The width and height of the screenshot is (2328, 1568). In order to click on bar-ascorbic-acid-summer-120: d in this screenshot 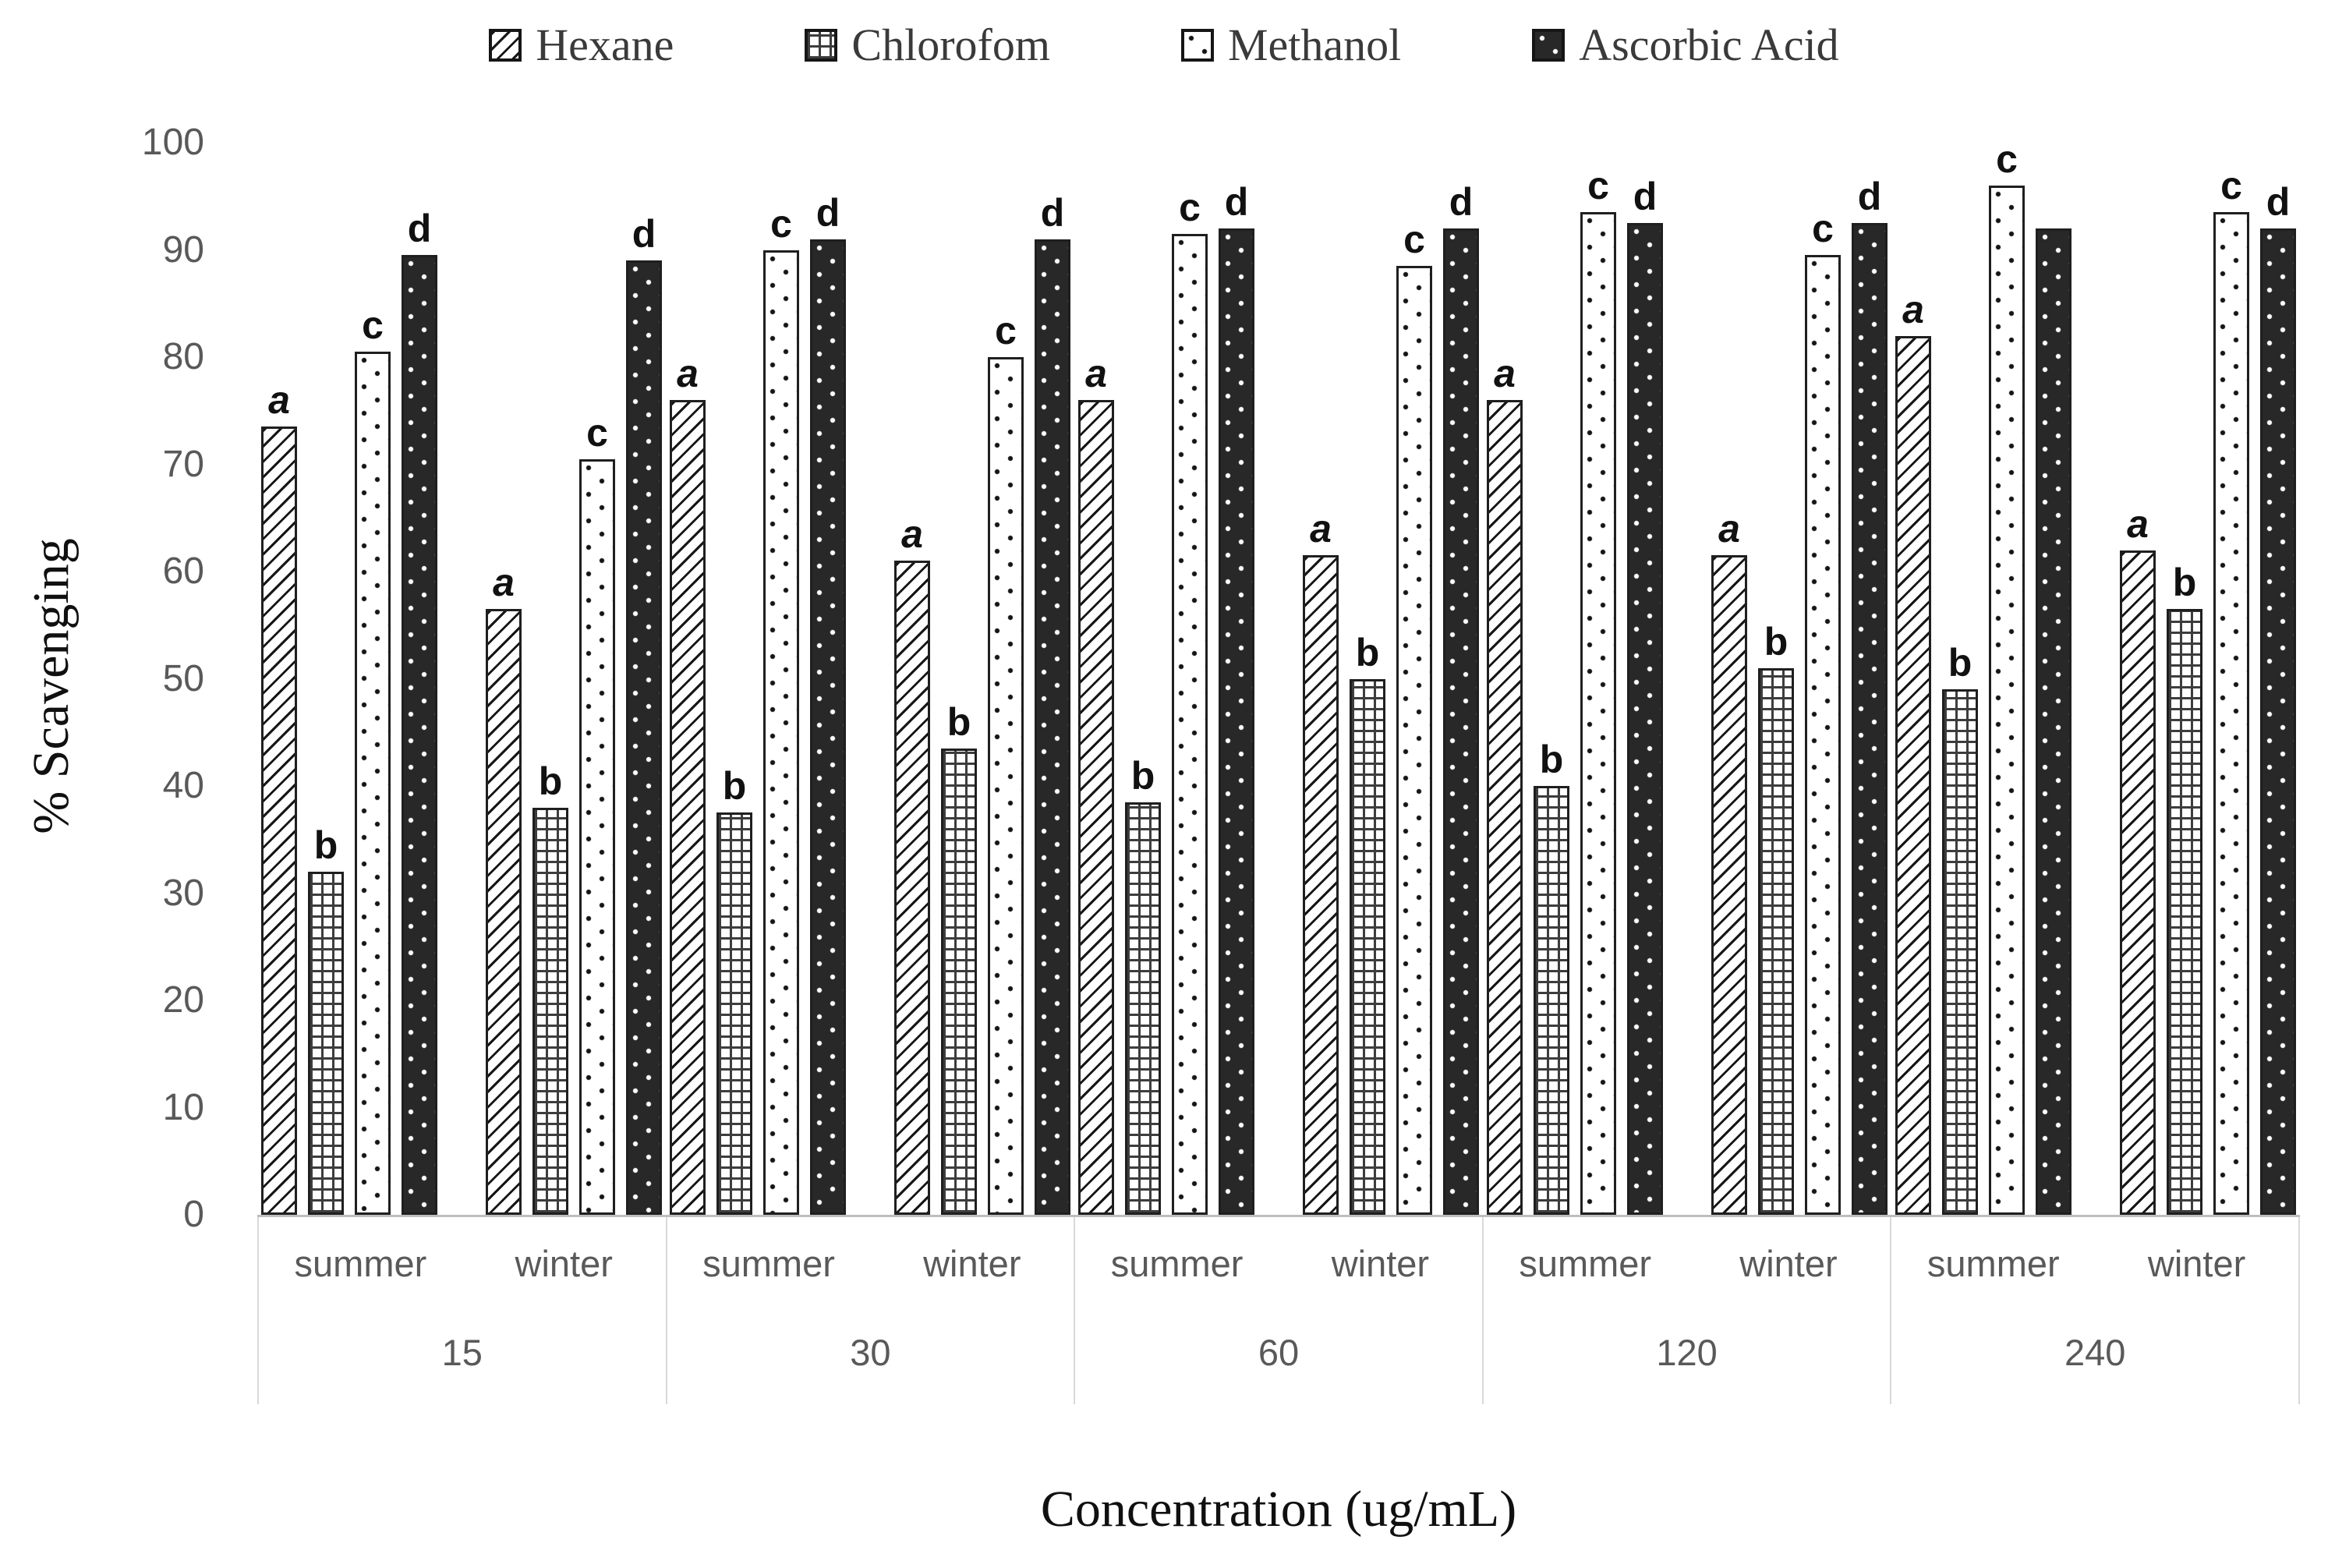, I will do `click(1645, 695)`.